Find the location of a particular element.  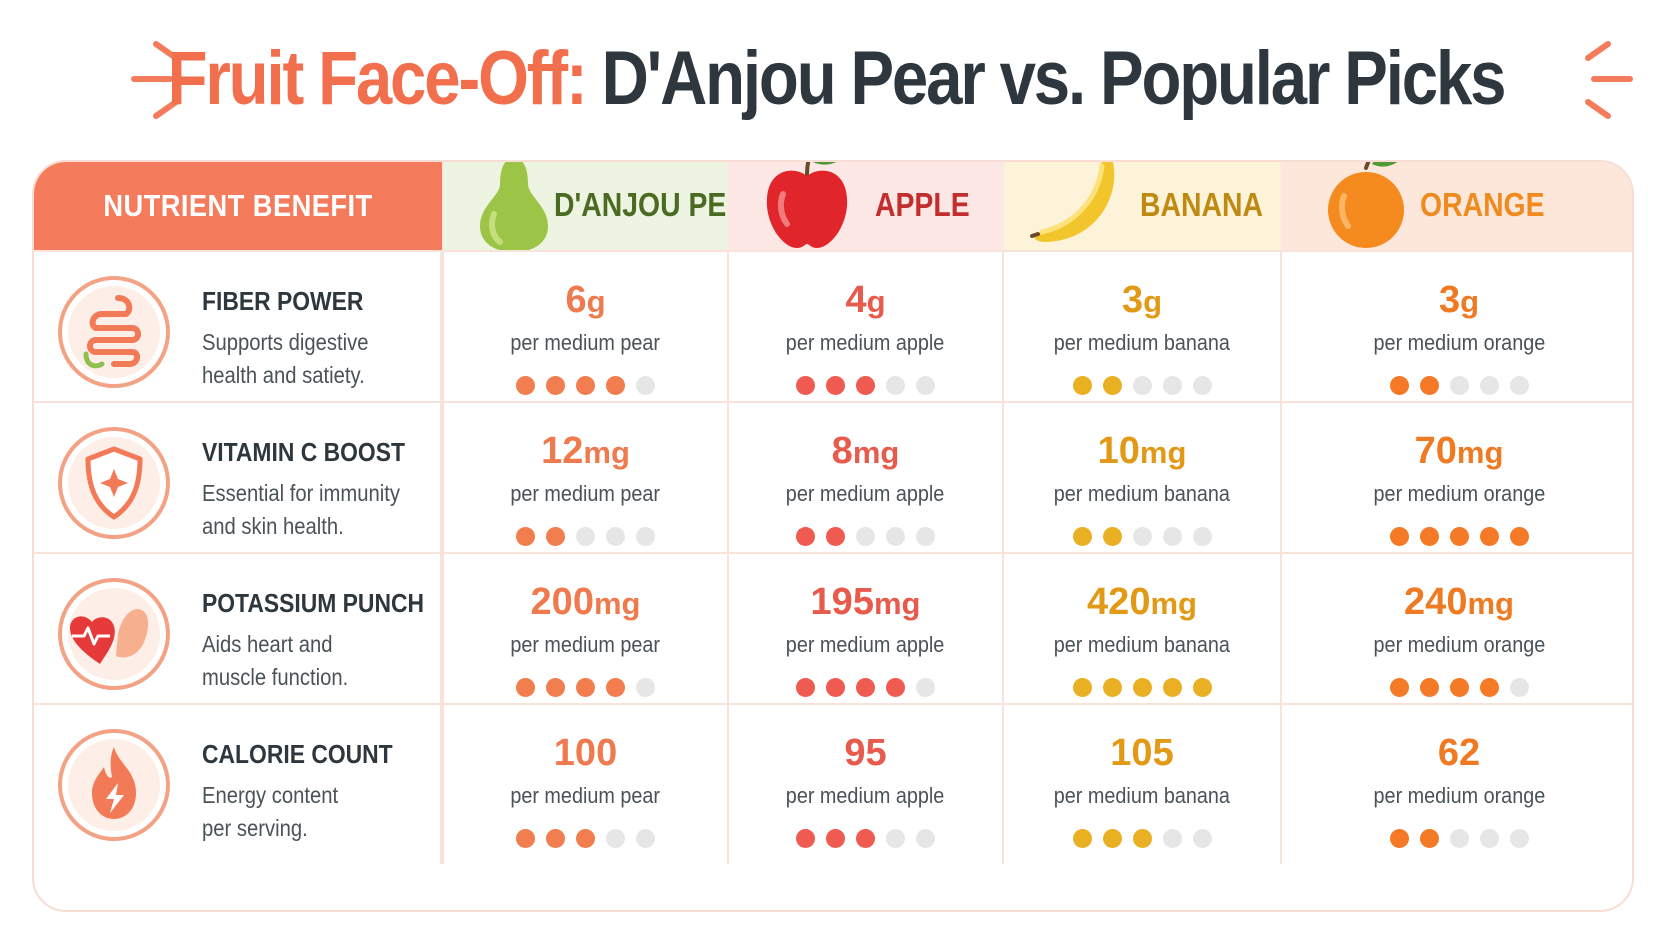

title-accent: Fruit Face-Off: is located at coordinates (377, 78).